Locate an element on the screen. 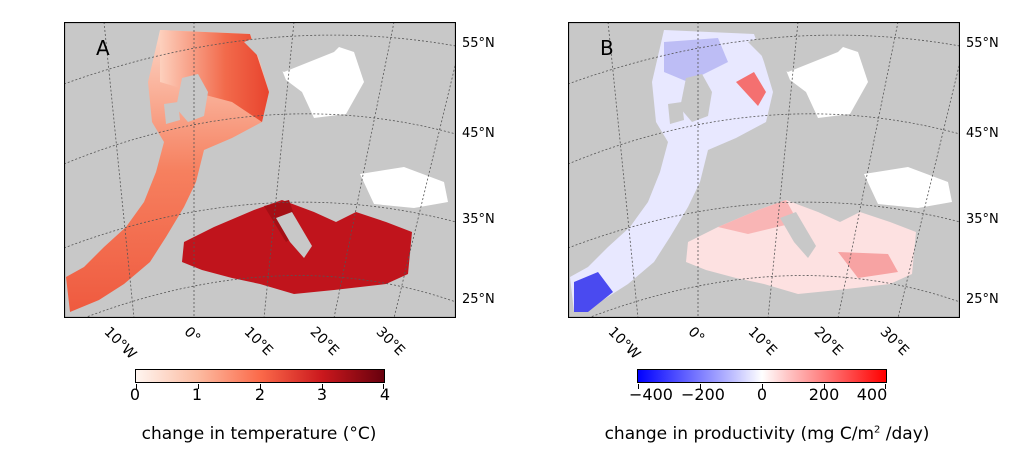 The width and height of the screenshot is (1024, 455). colorbar-tick-label: −200 is located at coordinates (703, 394).